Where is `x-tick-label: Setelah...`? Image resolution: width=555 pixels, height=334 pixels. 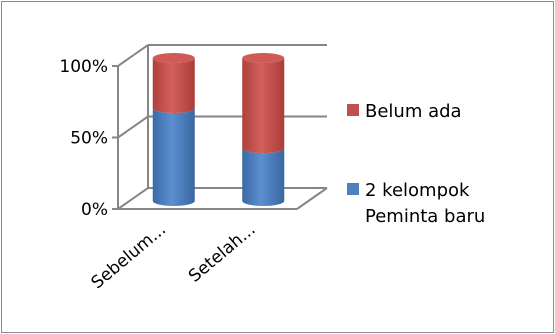
x-tick-label: Setelah... is located at coordinates (222, 253).